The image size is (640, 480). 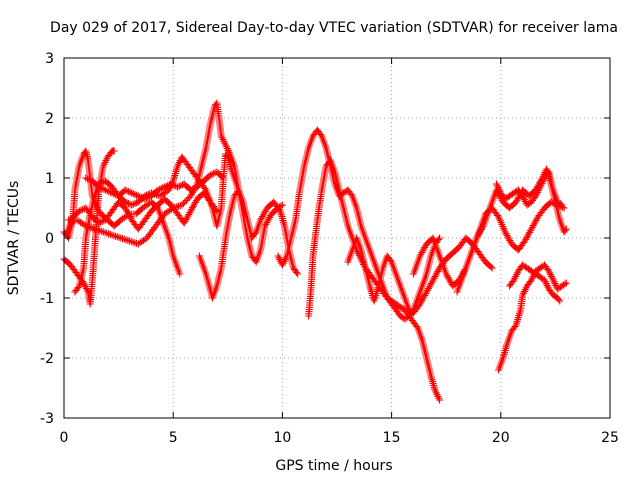 I want to click on y-tick-label: -2, so click(x=47, y=359).